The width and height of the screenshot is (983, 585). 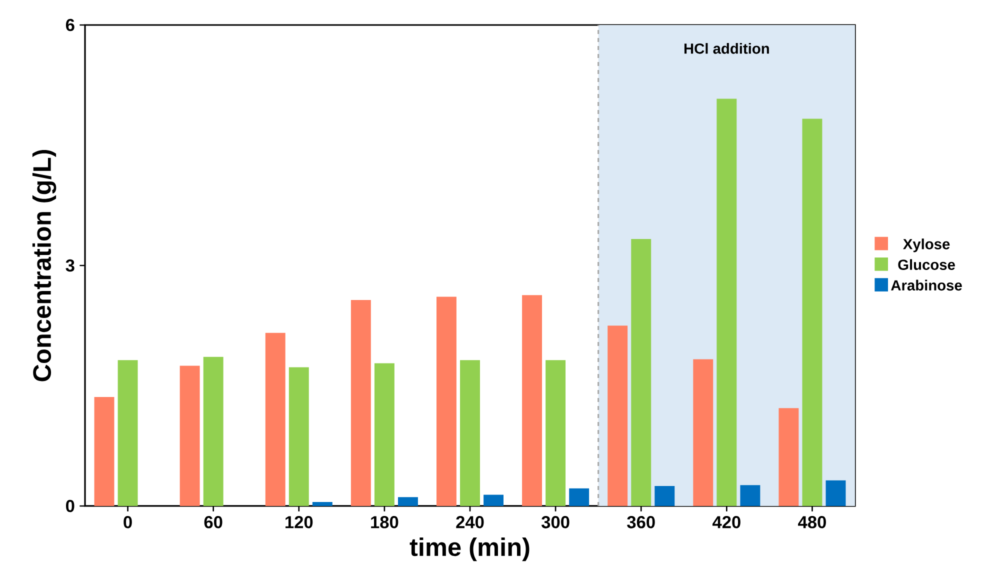 What do you see at coordinates (128, 522) in the screenshot?
I see `x-tick-label: 0` at bounding box center [128, 522].